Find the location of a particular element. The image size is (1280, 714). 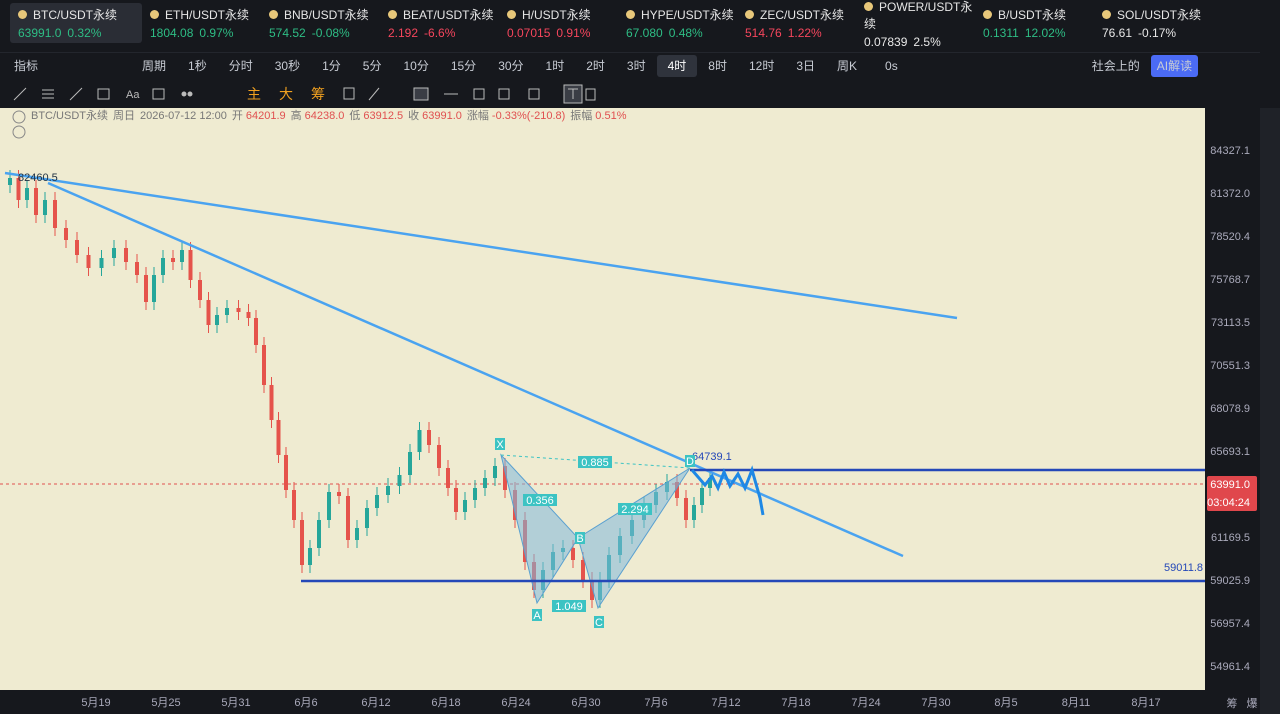

interval: 1分 is located at coordinates (331, 66).